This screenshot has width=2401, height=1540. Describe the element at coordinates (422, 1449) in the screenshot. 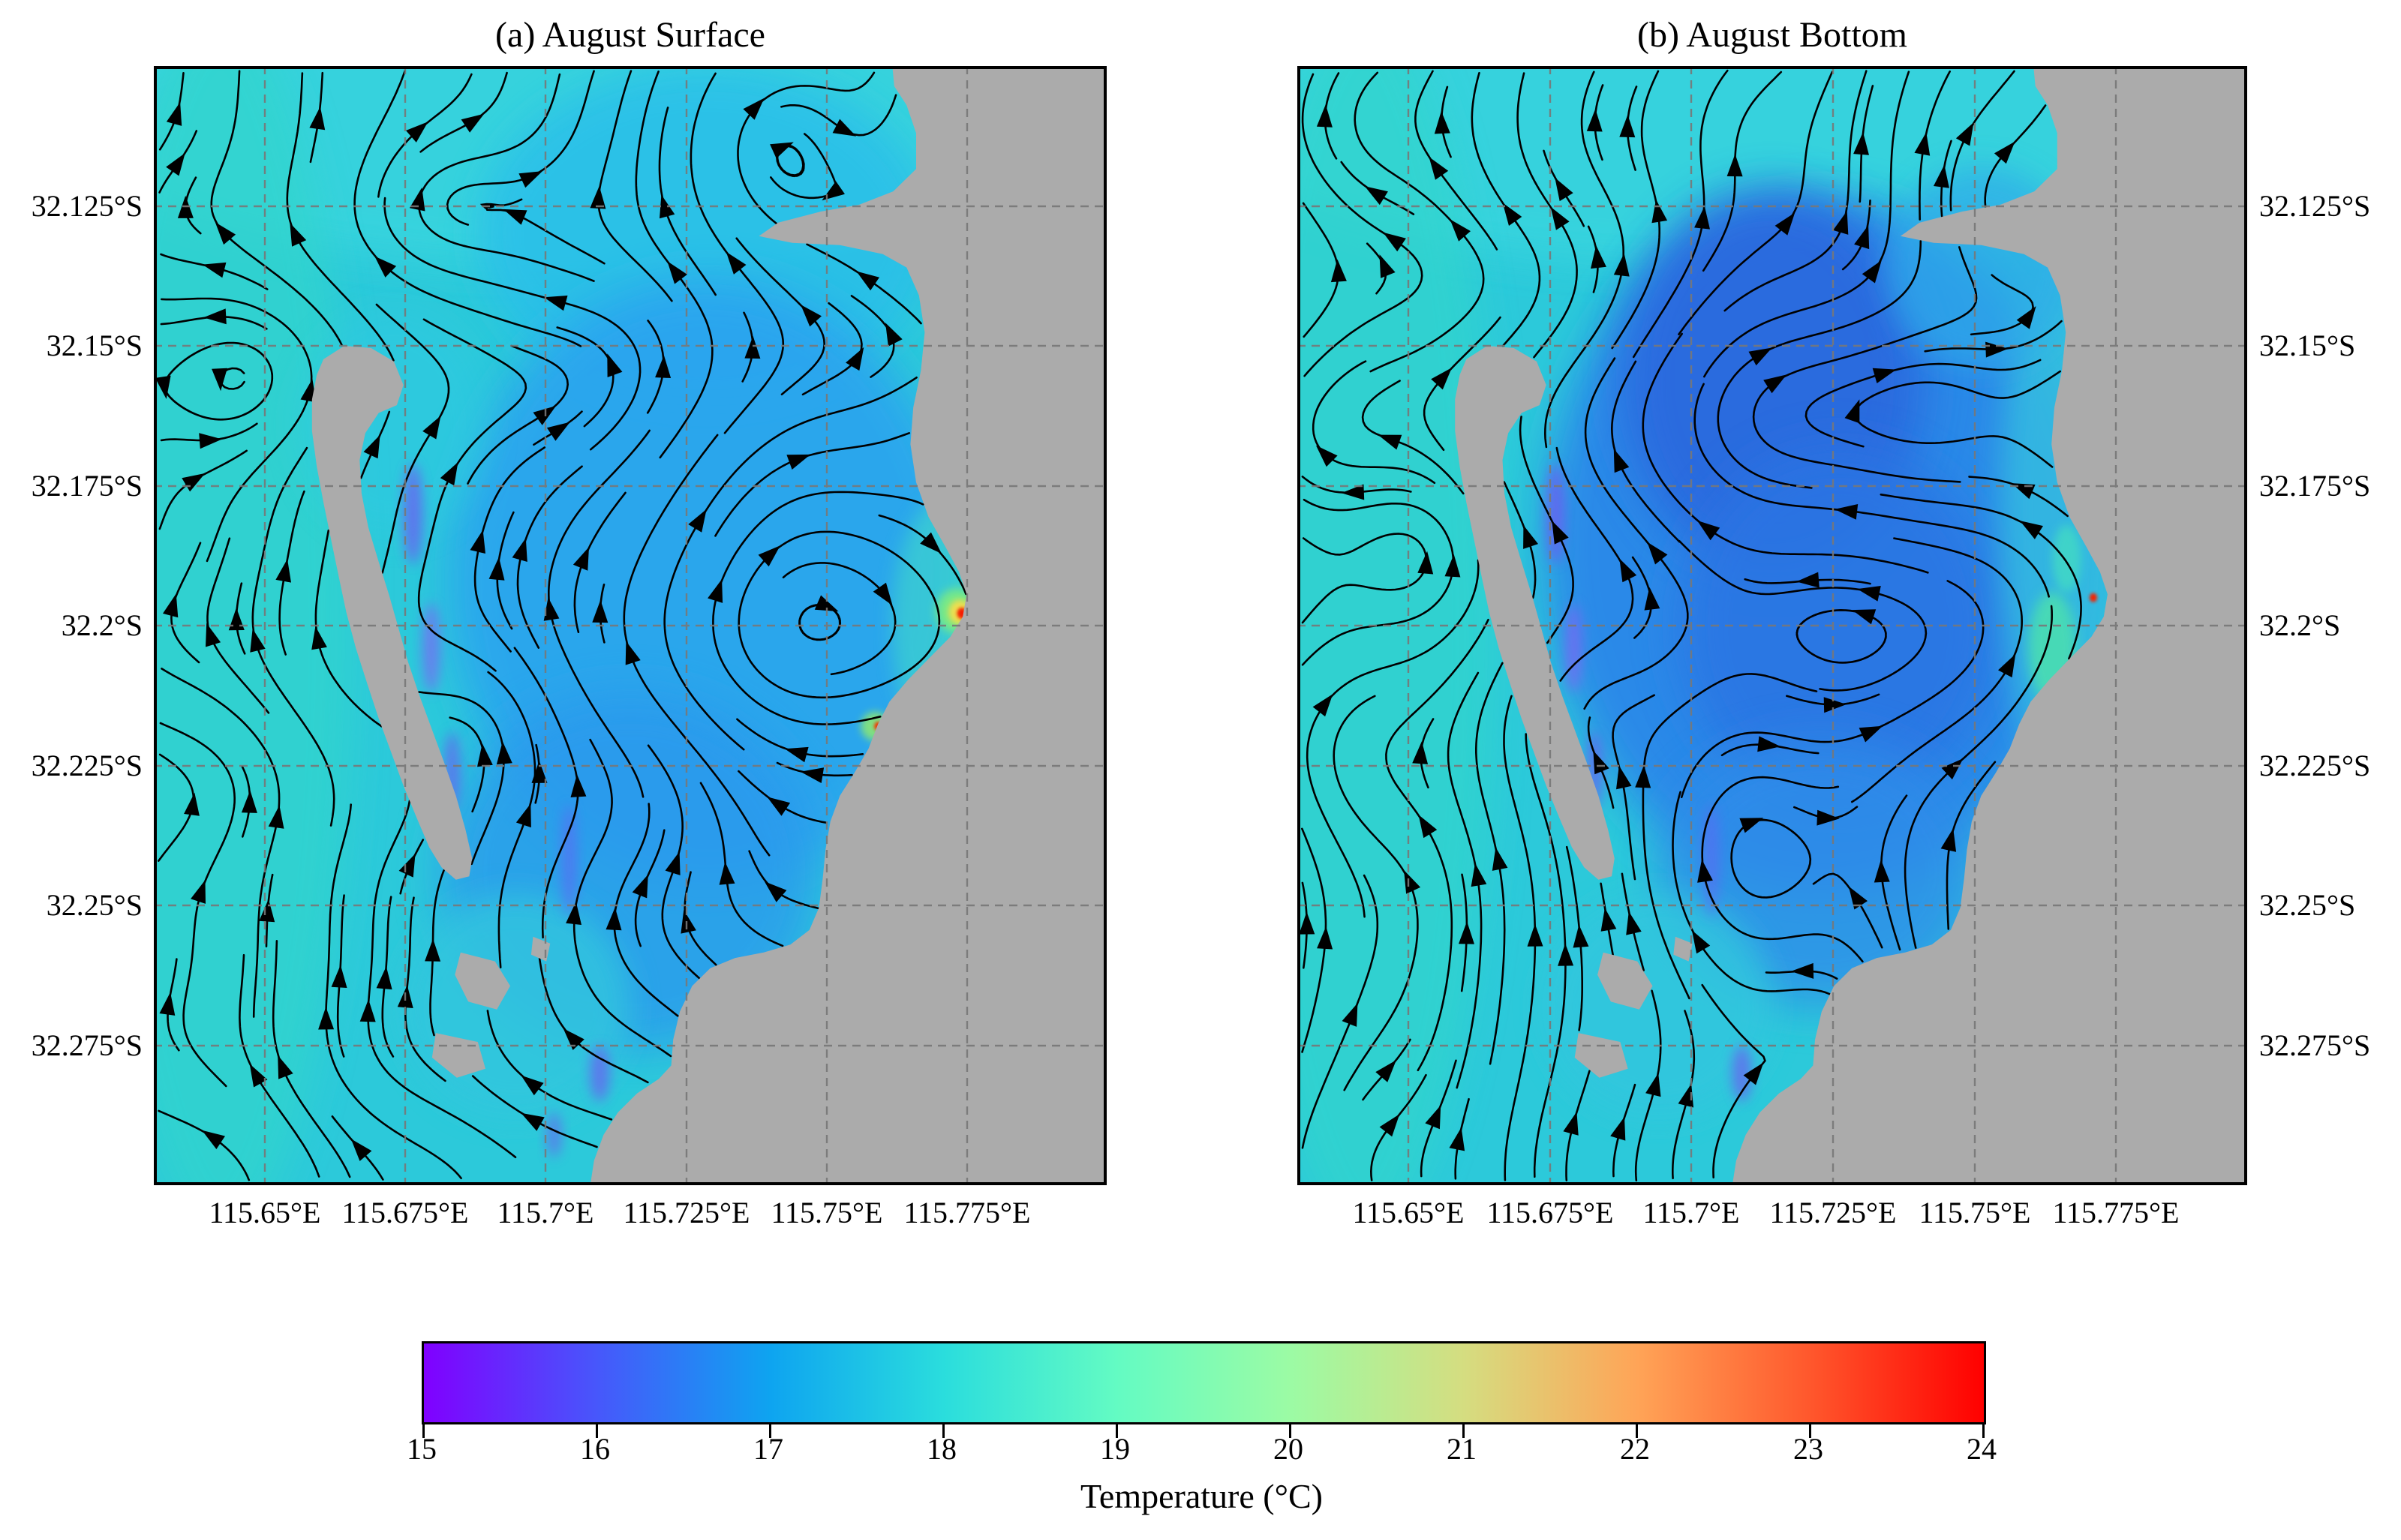

I see `colorbar-tick-label: 15` at that location.